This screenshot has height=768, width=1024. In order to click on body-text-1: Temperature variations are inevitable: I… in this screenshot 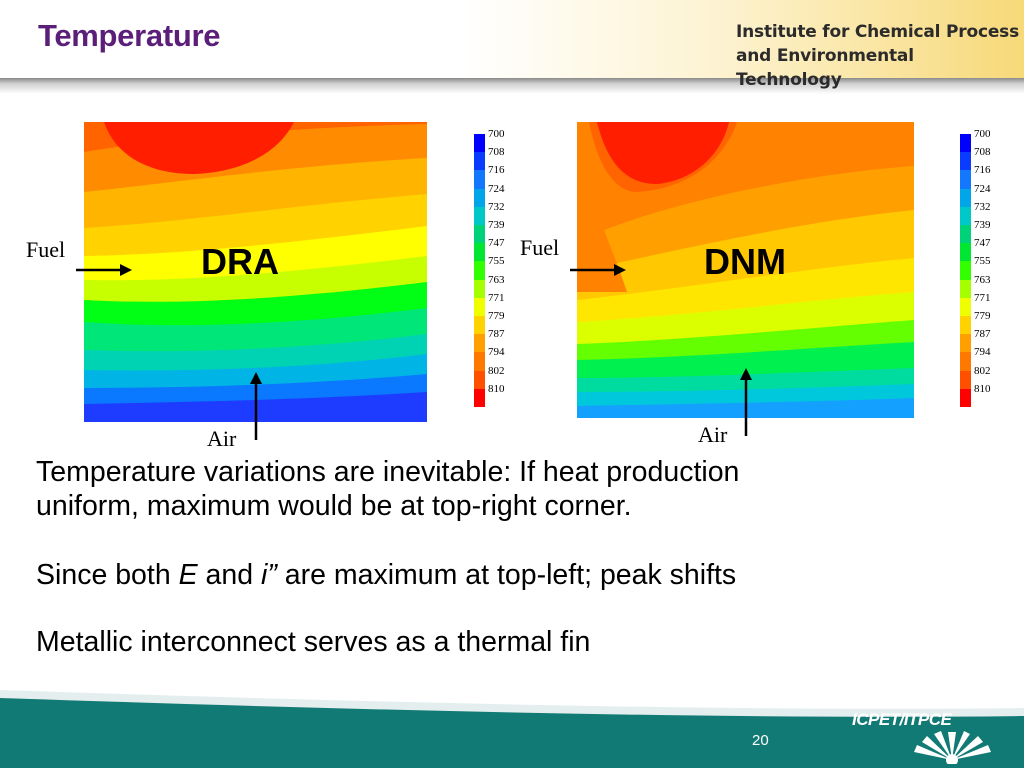, I will do `click(387, 489)`.